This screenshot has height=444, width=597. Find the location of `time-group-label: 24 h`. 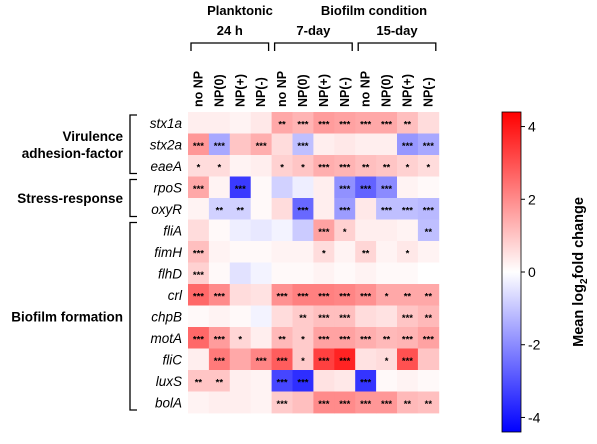

time-group-label: 24 h is located at coordinates (230, 30).